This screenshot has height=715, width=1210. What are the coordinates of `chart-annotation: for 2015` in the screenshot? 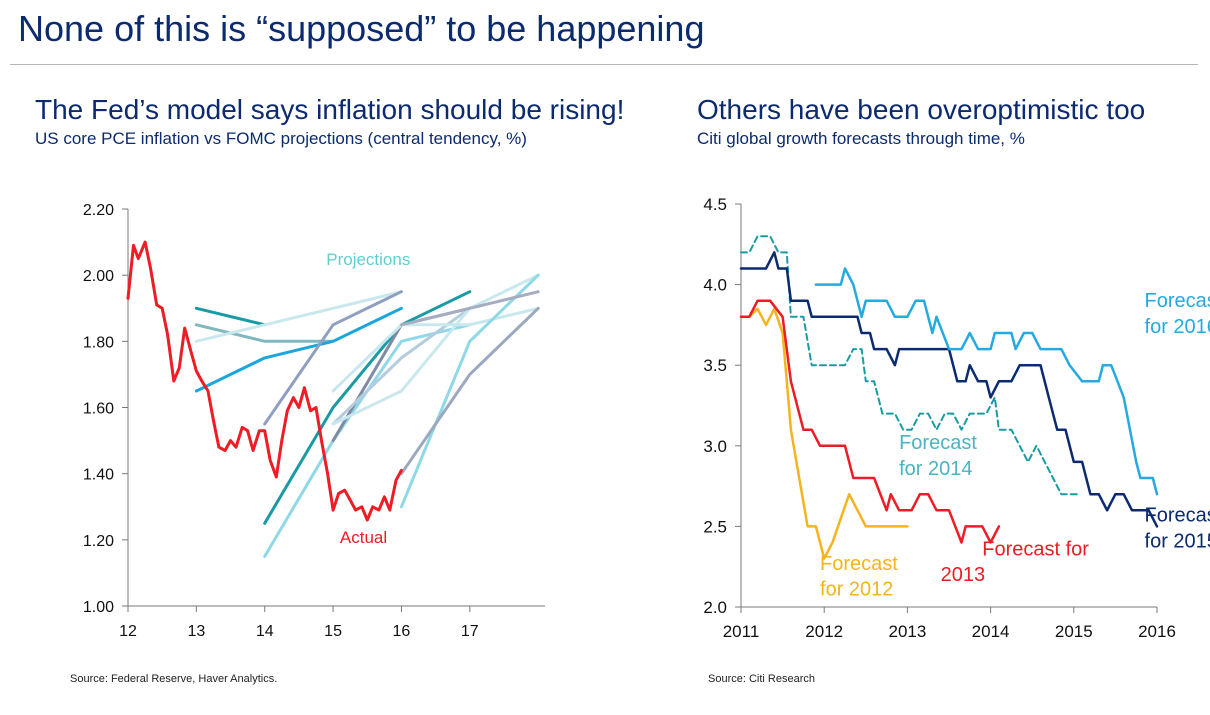 It's located at (1177, 541).